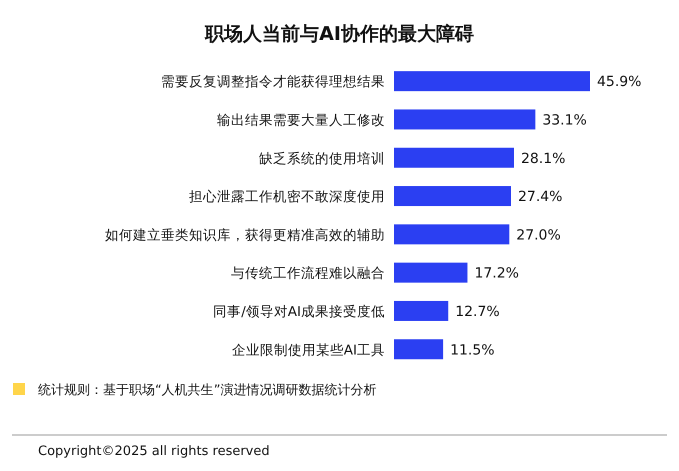  Describe the element at coordinates (496, 274) in the screenshot. I see `data-label: 17.2%` at that location.